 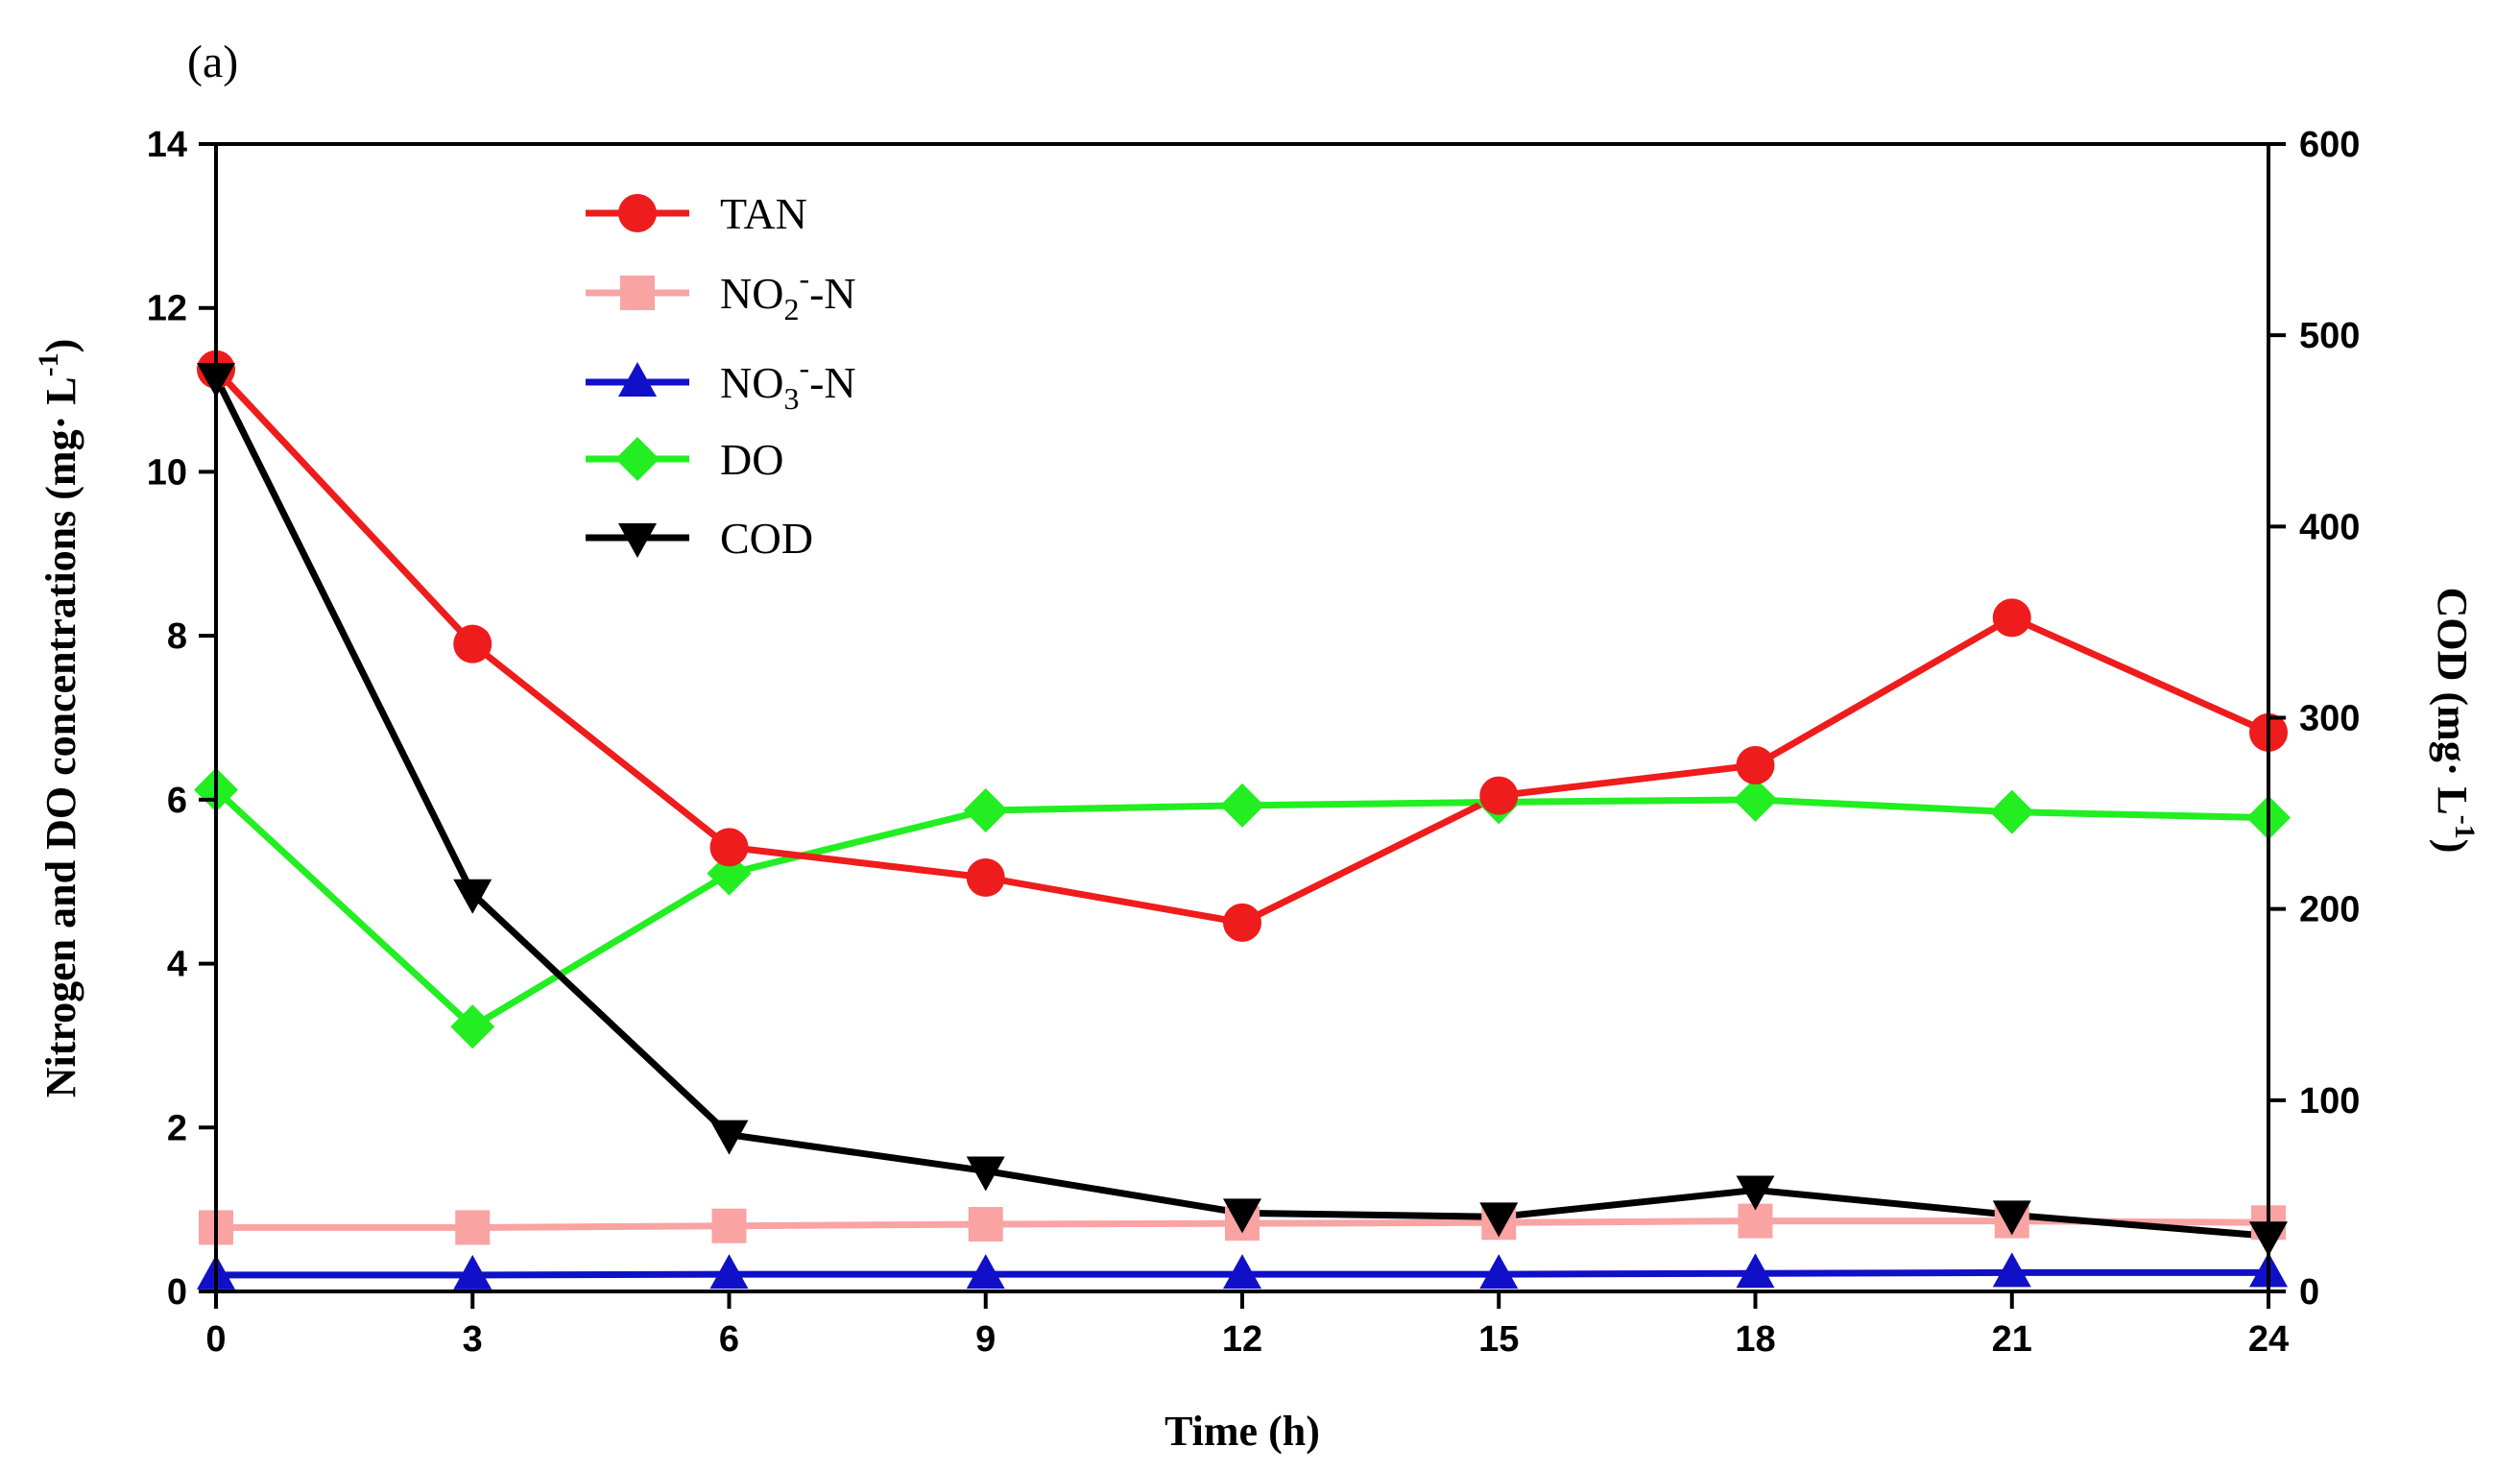 What do you see at coordinates (177, 636) in the screenshot?
I see `y-left-tick-label: 8` at bounding box center [177, 636].